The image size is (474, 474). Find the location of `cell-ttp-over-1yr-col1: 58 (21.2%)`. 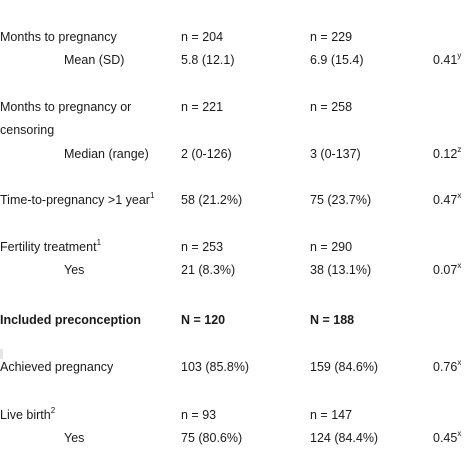

cell-ttp-over-1yr-col1: 58 (21.2%) is located at coordinates (212, 200).